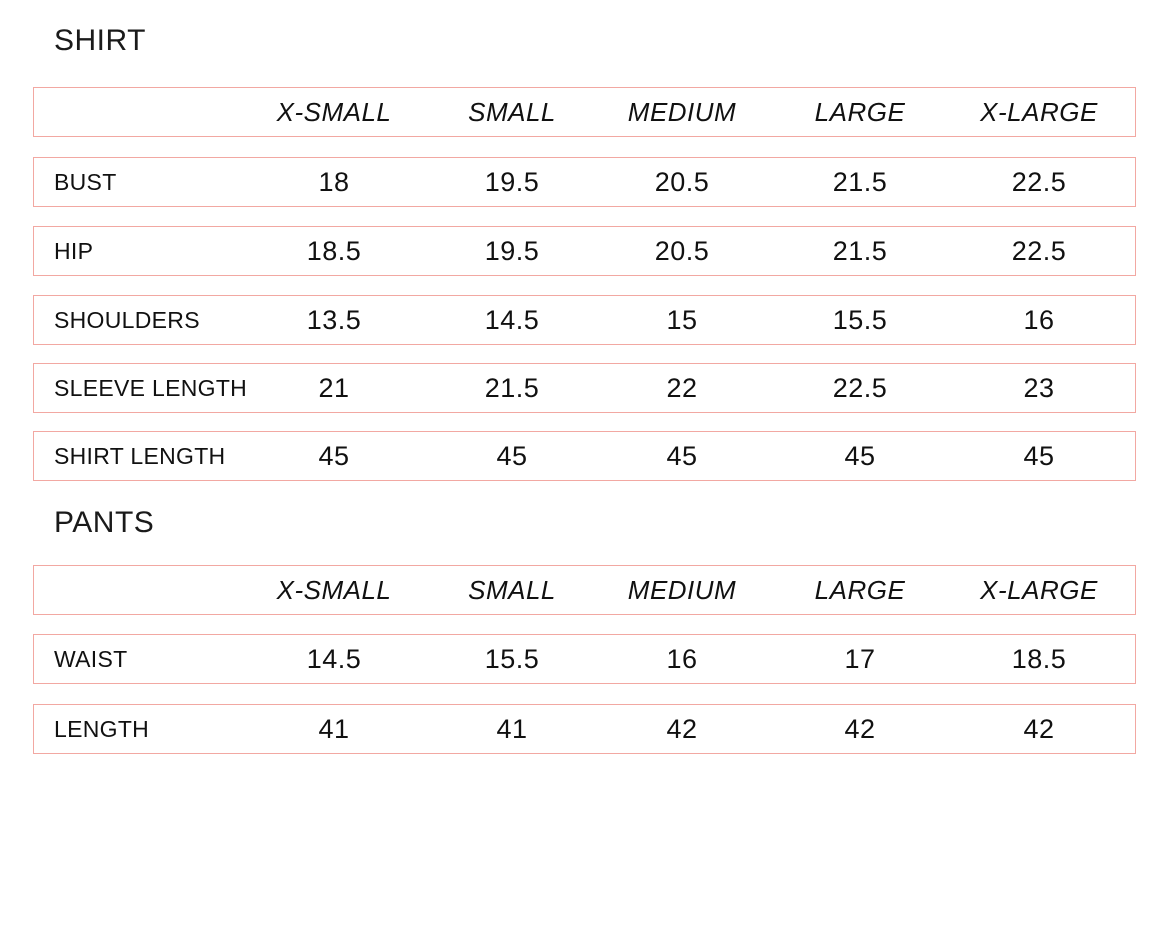  What do you see at coordinates (334, 181) in the screenshot?
I see `table-cell: 18` at bounding box center [334, 181].